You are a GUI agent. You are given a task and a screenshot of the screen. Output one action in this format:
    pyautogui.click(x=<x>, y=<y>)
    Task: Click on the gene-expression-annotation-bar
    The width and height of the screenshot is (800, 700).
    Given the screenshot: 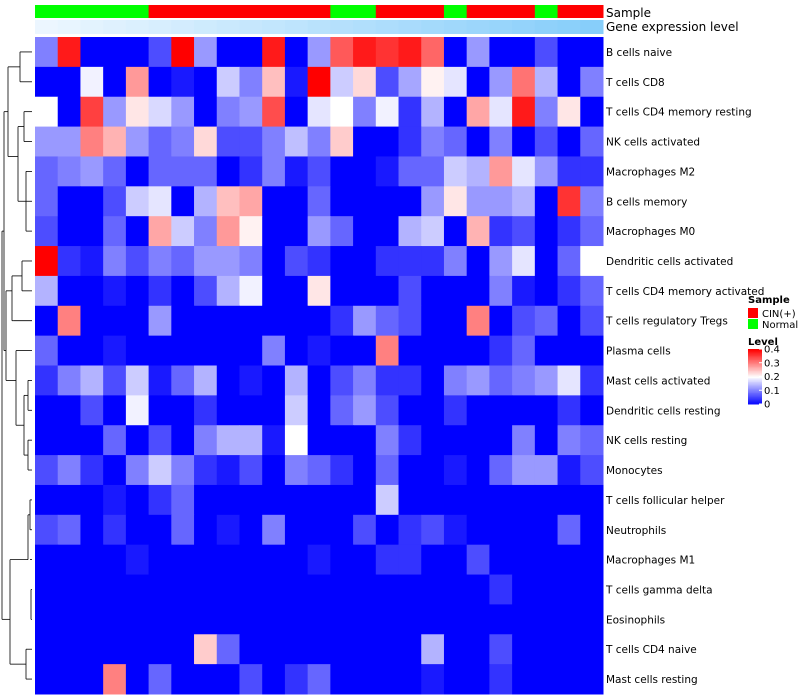 What is the action you would take?
    pyautogui.click(x=319, y=27)
    